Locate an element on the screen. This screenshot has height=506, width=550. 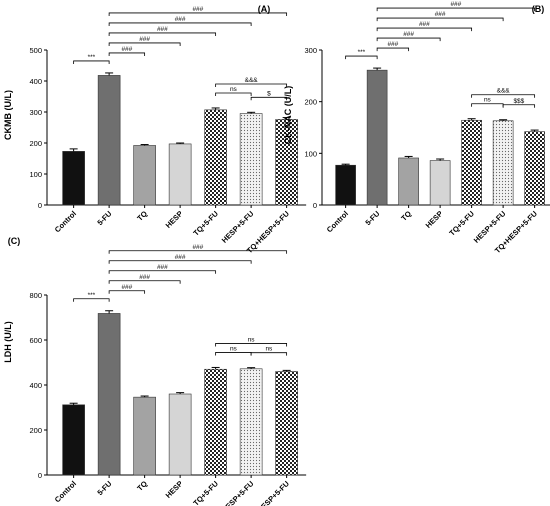
x-tick-label: TQ+5-FU is located at coordinates (205, 223).